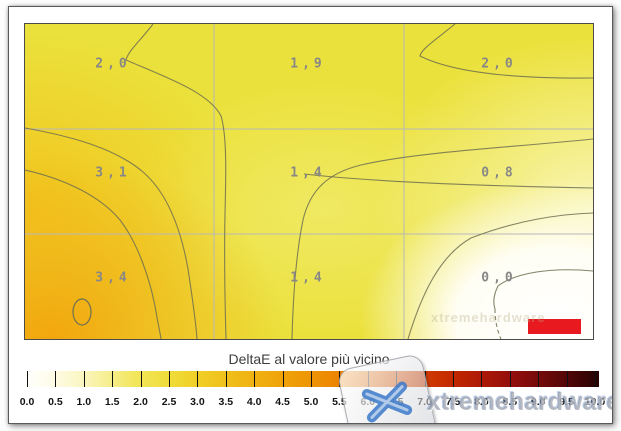  I want to click on colorbar-tick-label: 2.5, so click(169, 402).